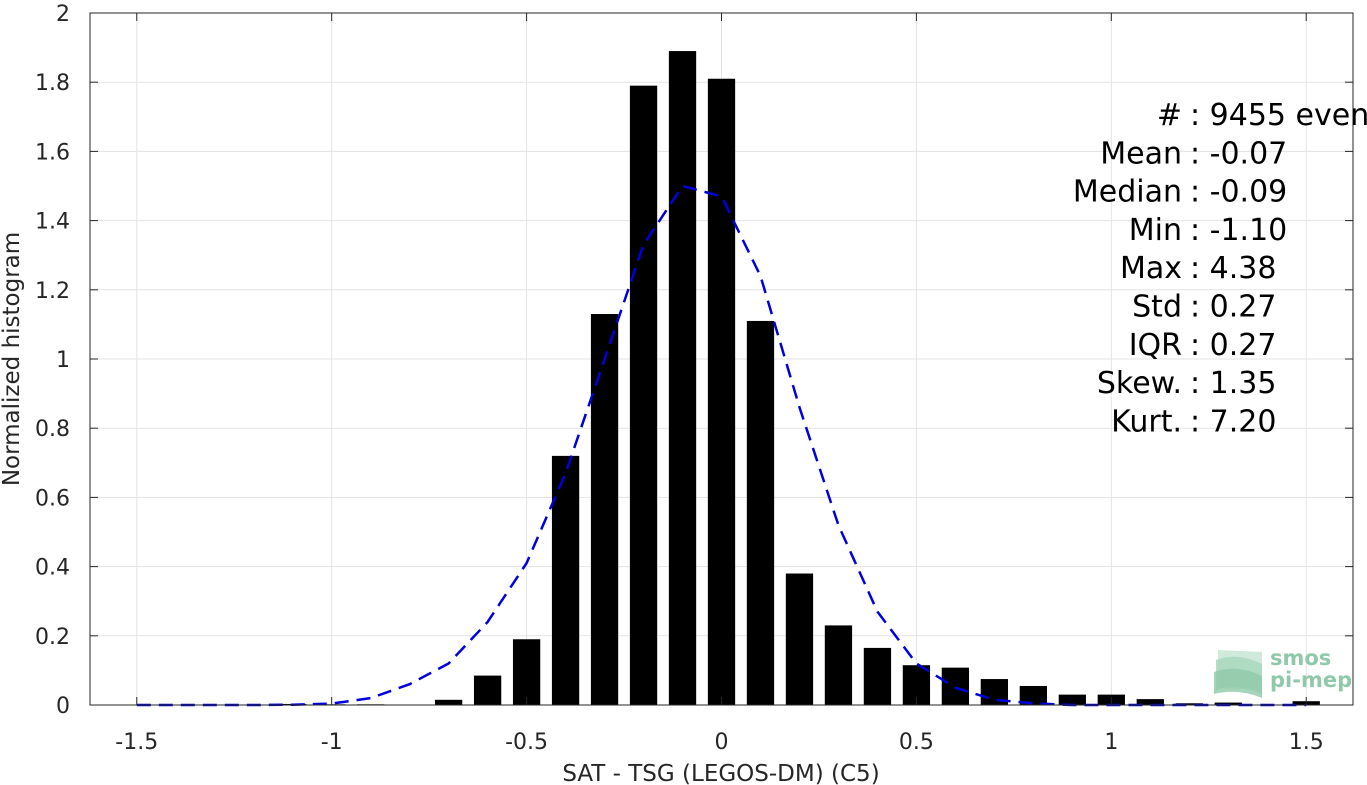 This screenshot has height=785, width=1367. Describe the element at coordinates (1233, 421) in the screenshot. I see `stat-value: : 7.20` at that location.